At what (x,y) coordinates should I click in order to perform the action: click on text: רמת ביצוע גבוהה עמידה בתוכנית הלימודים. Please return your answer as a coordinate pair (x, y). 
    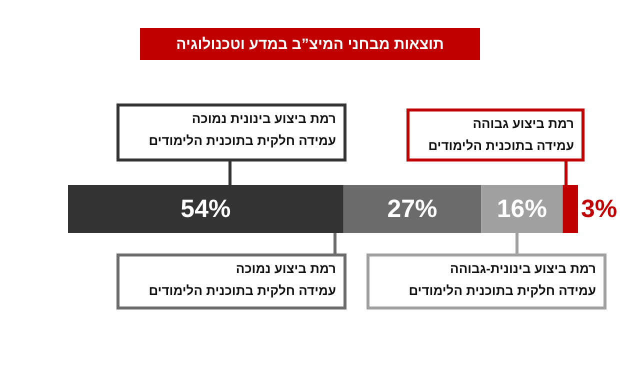
    Looking at the image, I should click on (501, 134).